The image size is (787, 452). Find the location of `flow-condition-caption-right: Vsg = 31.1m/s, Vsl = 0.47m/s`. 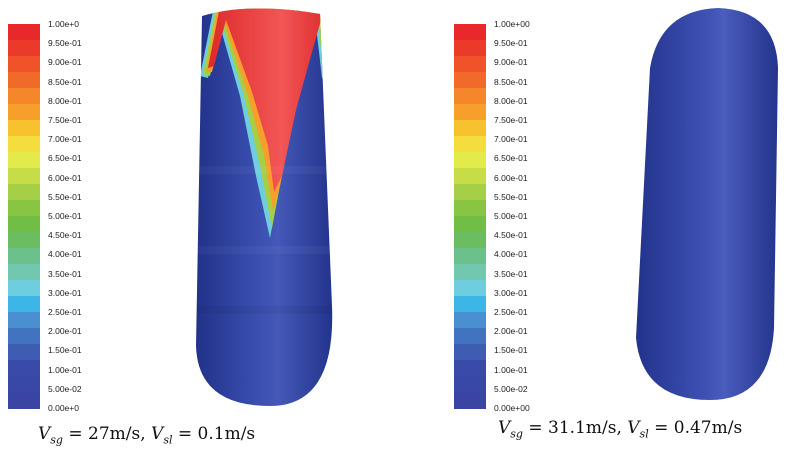

flow-condition-caption-right: Vsg = 31.1m/s, Vsl = 0.47m/s is located at coordinates (620, 429).